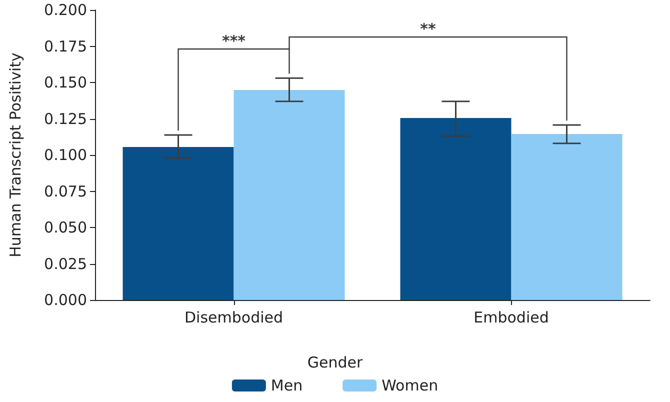 This screenshot has height=402, width=670. I want to click on legend-label: Women, so click(410, 385).